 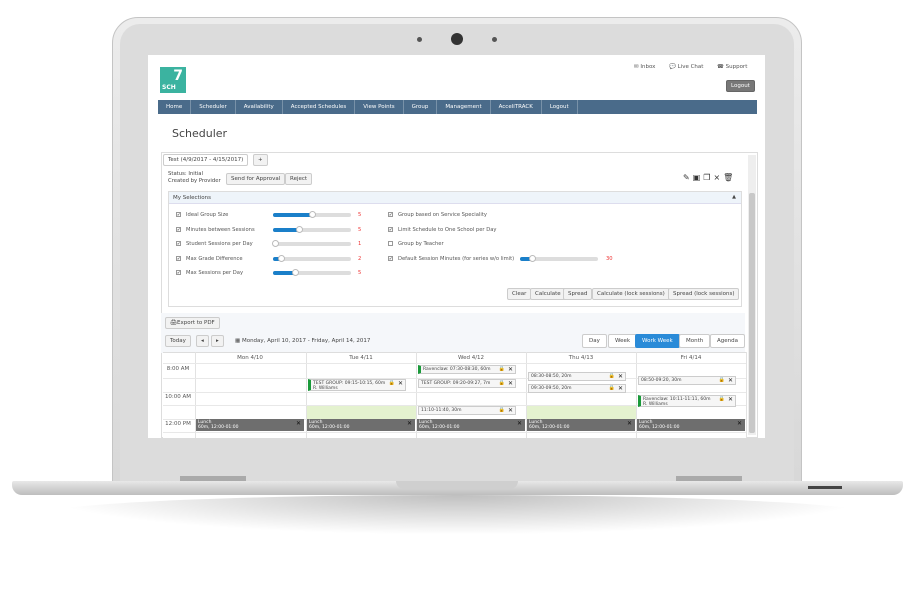 What do you see at coordinates (467, 383) in the screenshot?
I see `calendar-event: TEST GROUP: 09:20-09:27, 7m 🔒 ✕` at bounding box center [467, 383].